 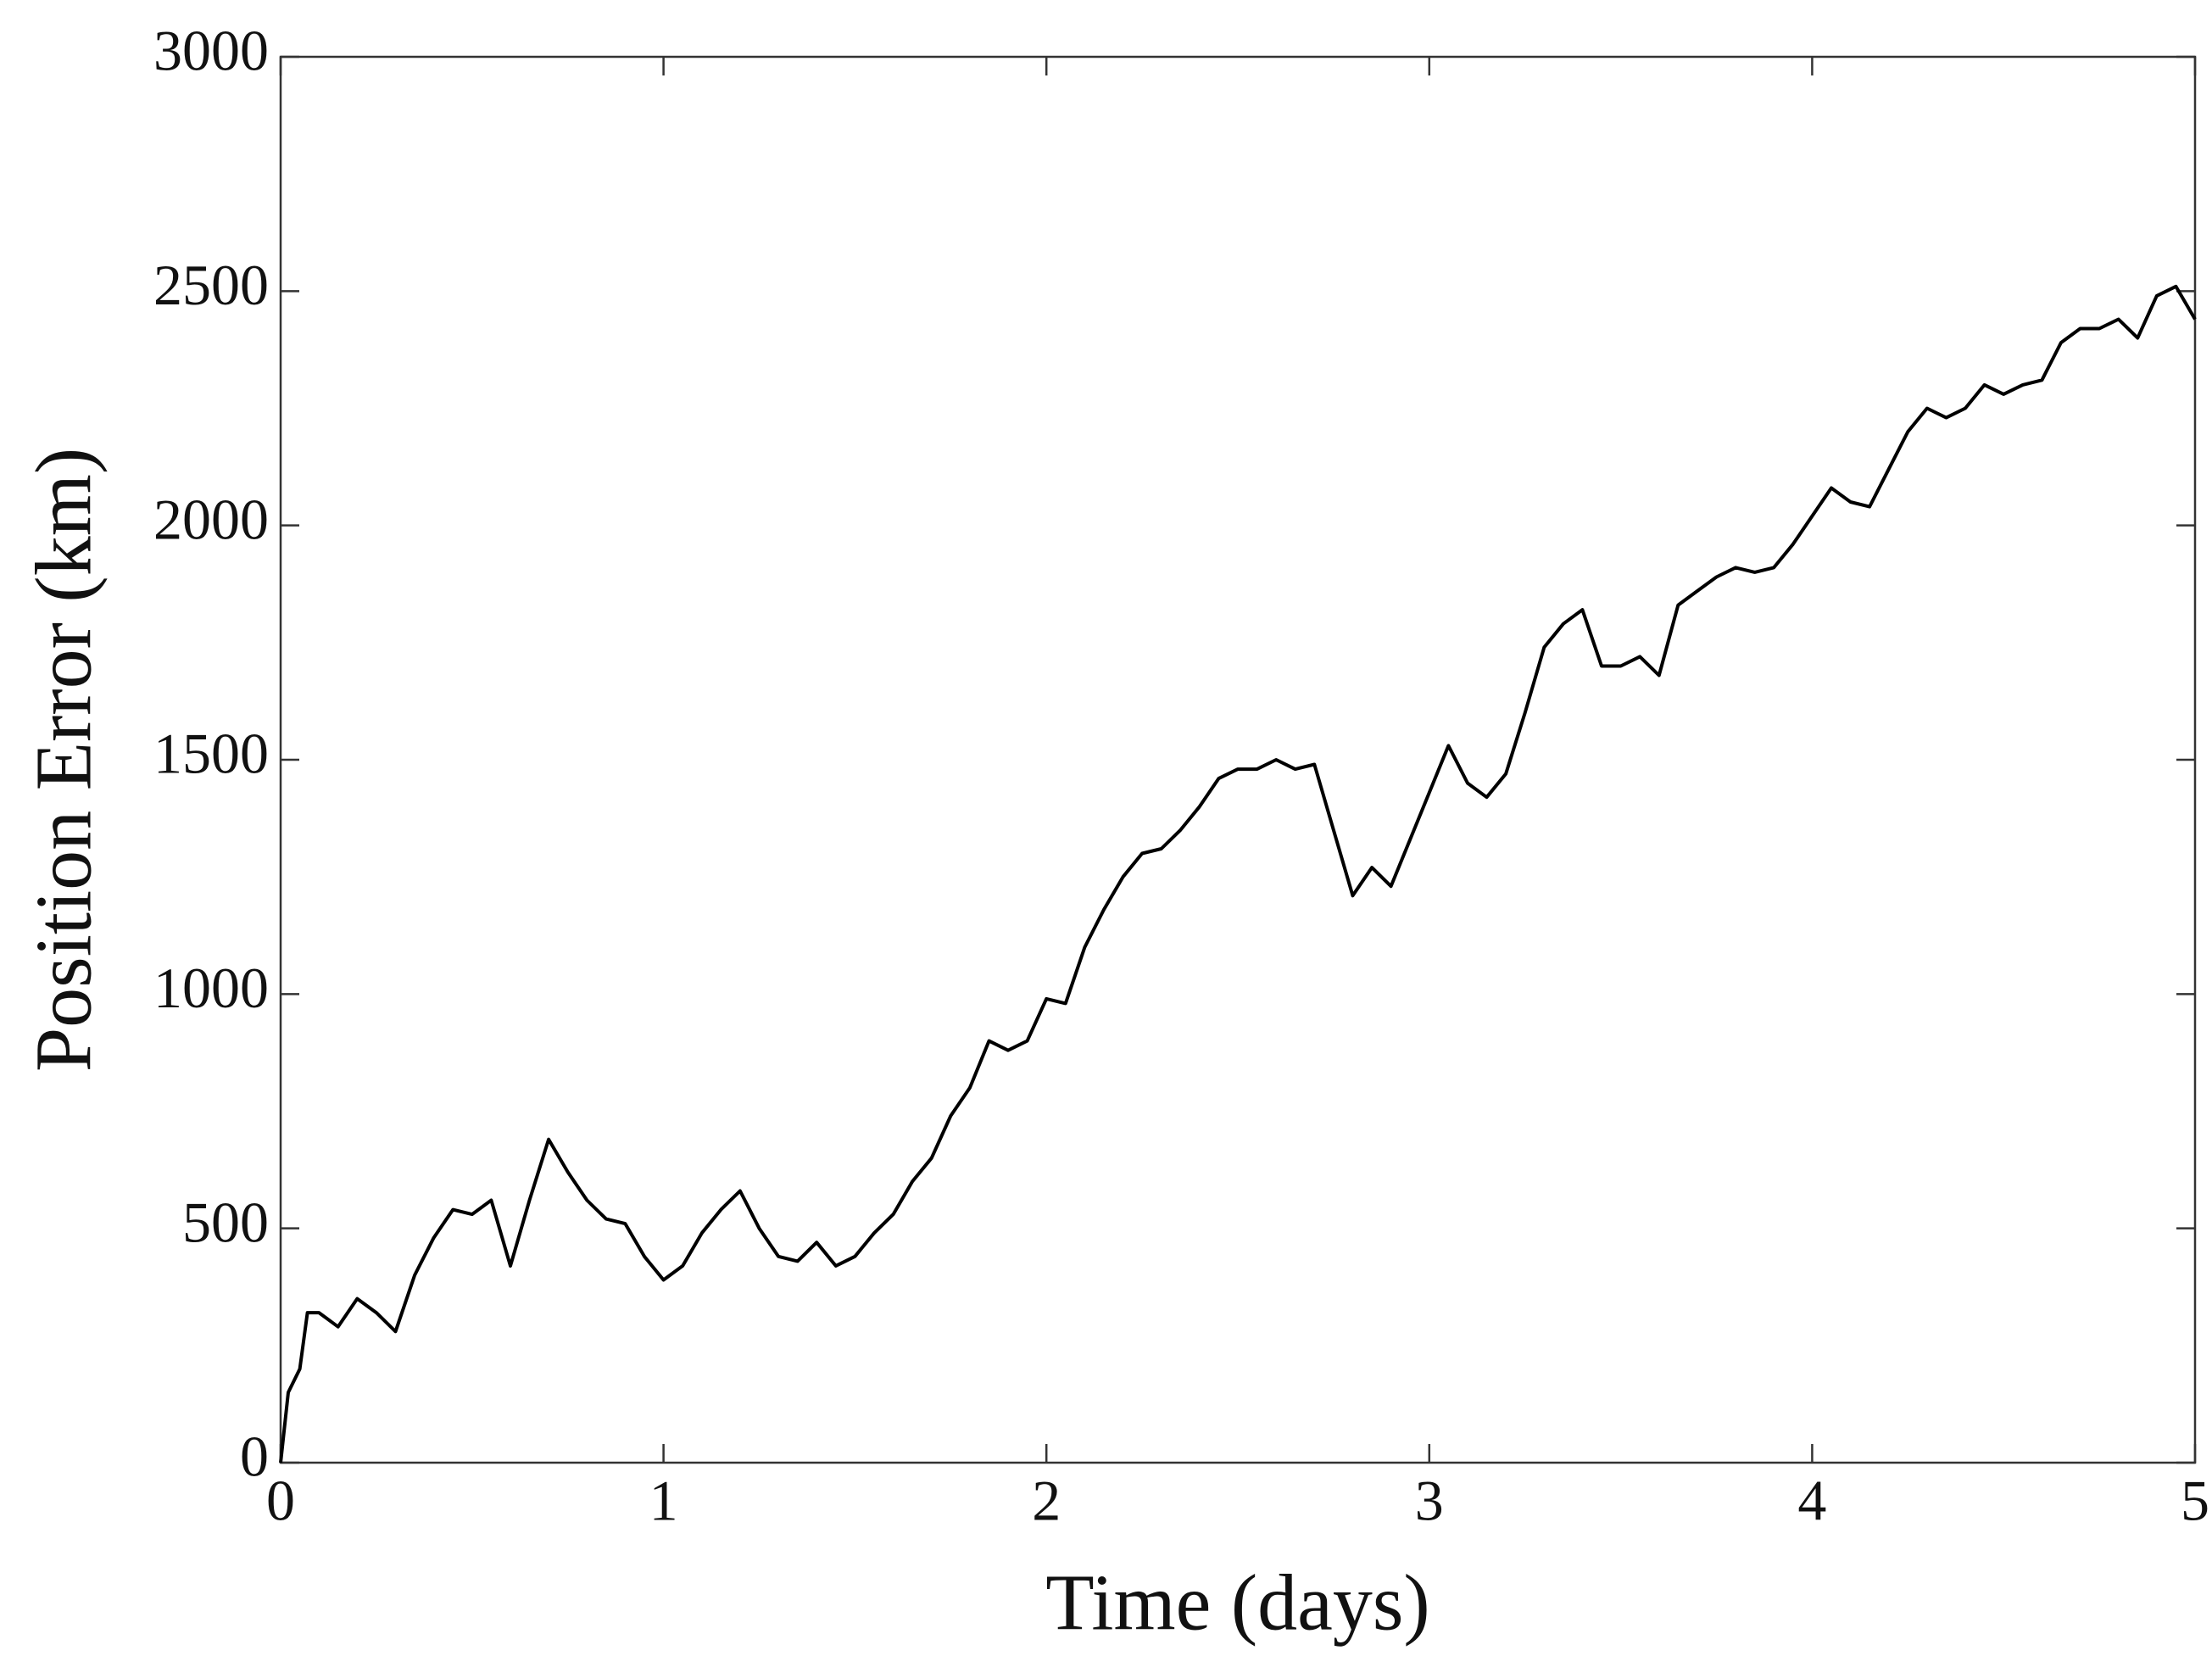 I want to click on y-tick-label: 1000, so click(x=211, y=988).